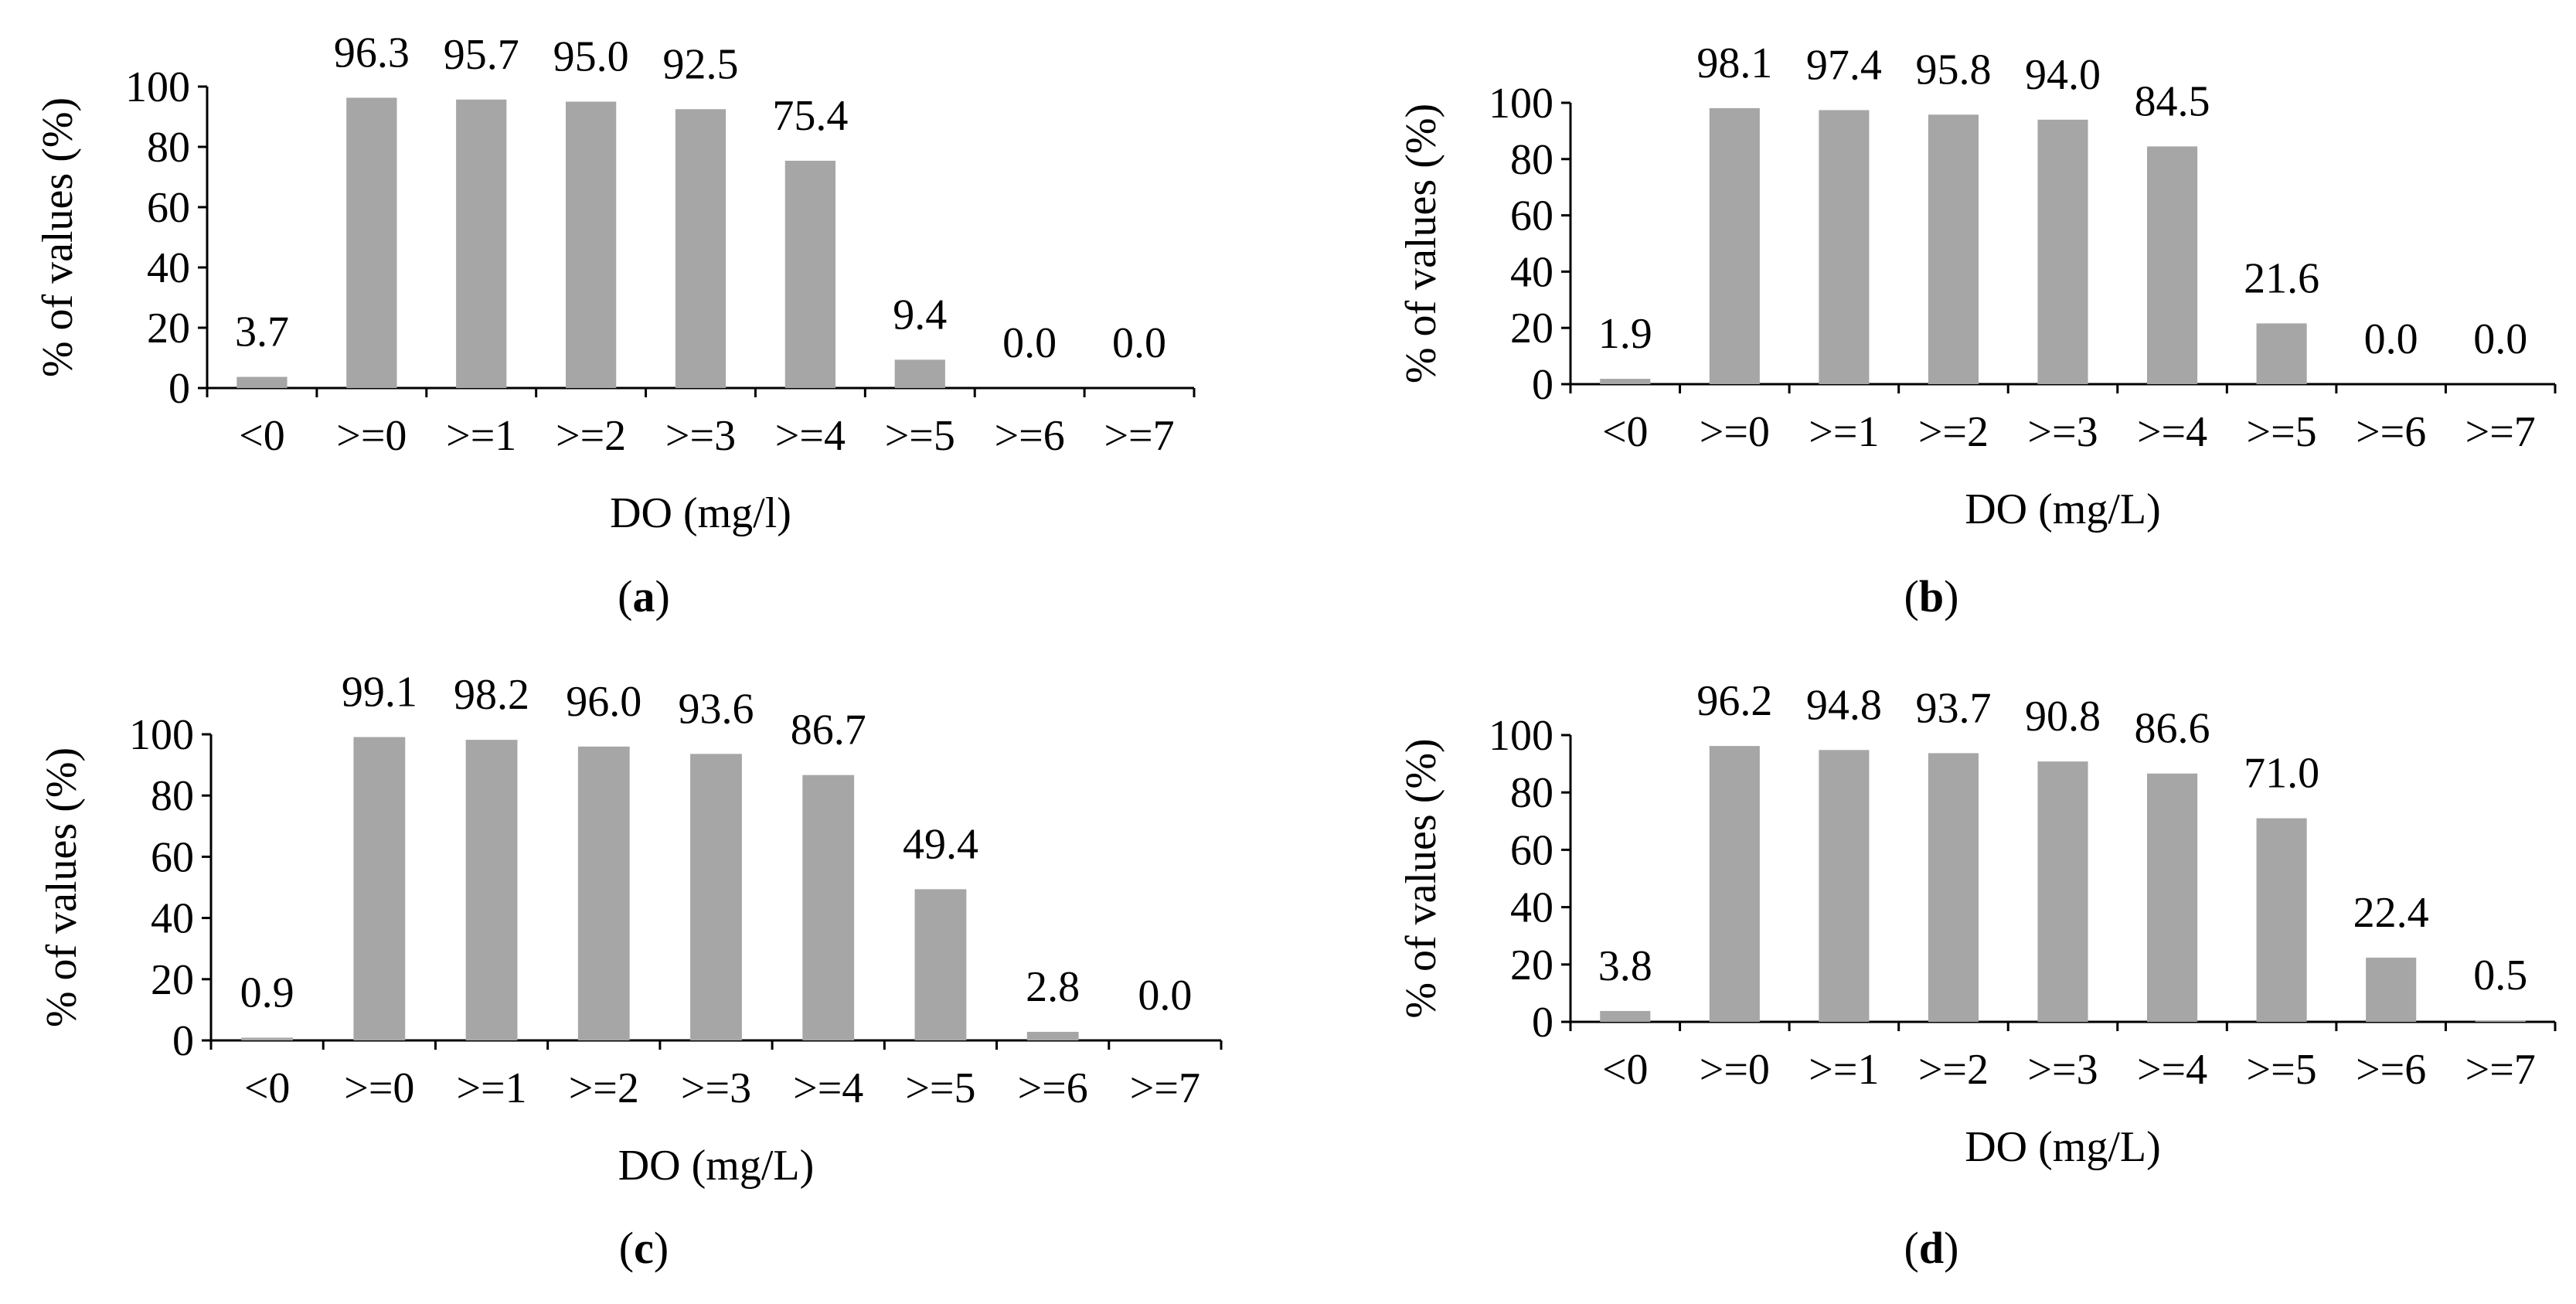  What do you see at coordinates (2172, 101) in the screenshot?
I see `data-label: 84.5` at bounding box center [2172, 101].